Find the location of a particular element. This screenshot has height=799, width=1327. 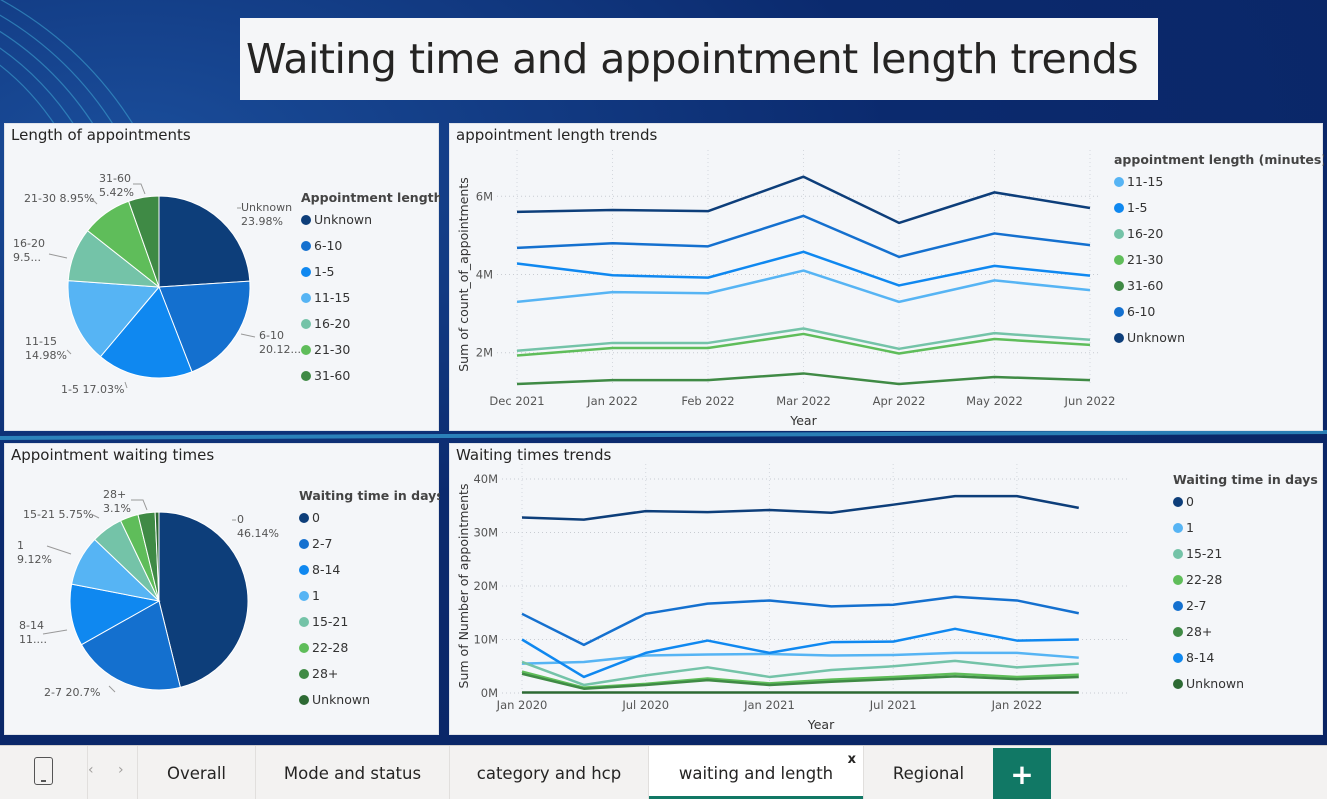

tab-label: Mode and status is located at coordinates (352, 773).